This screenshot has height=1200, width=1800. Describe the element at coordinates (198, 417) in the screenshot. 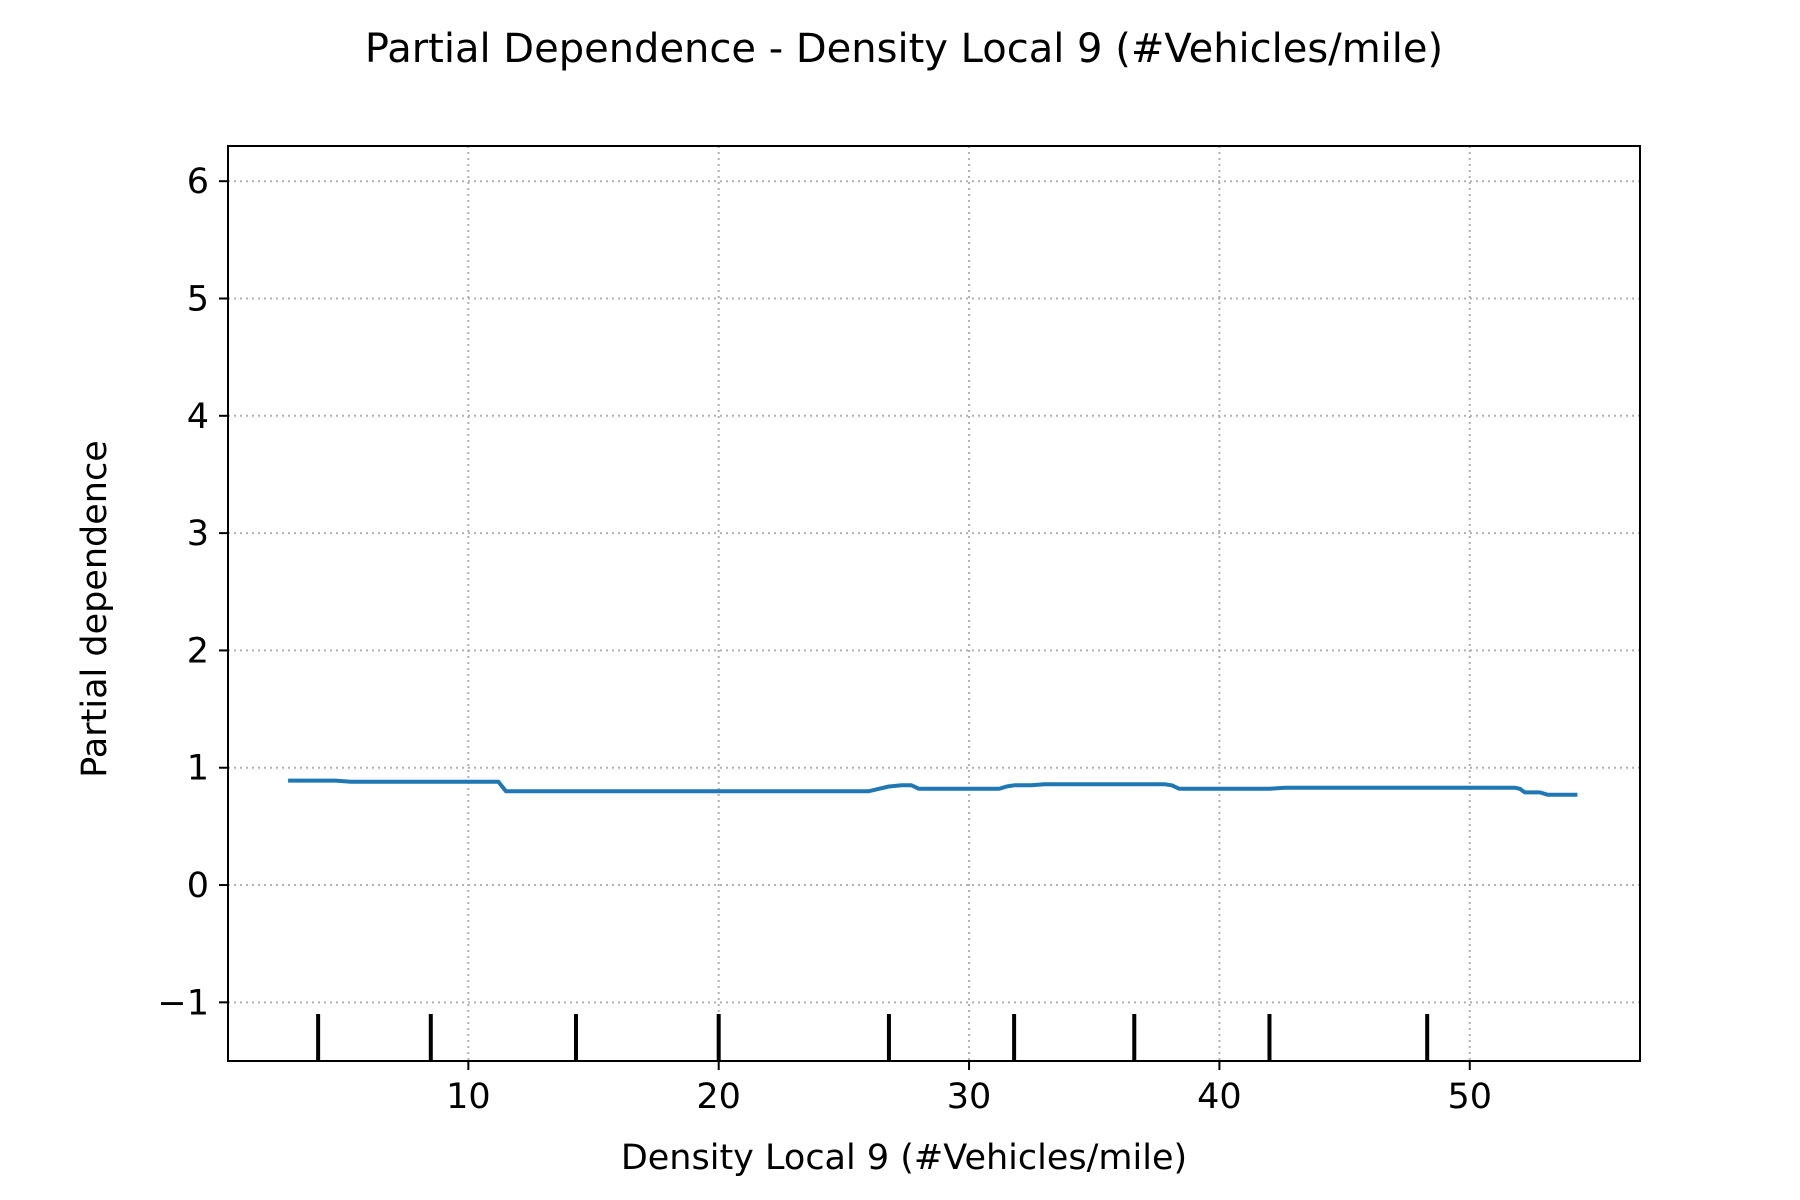

I see `y-tick-label: 4` at that location.